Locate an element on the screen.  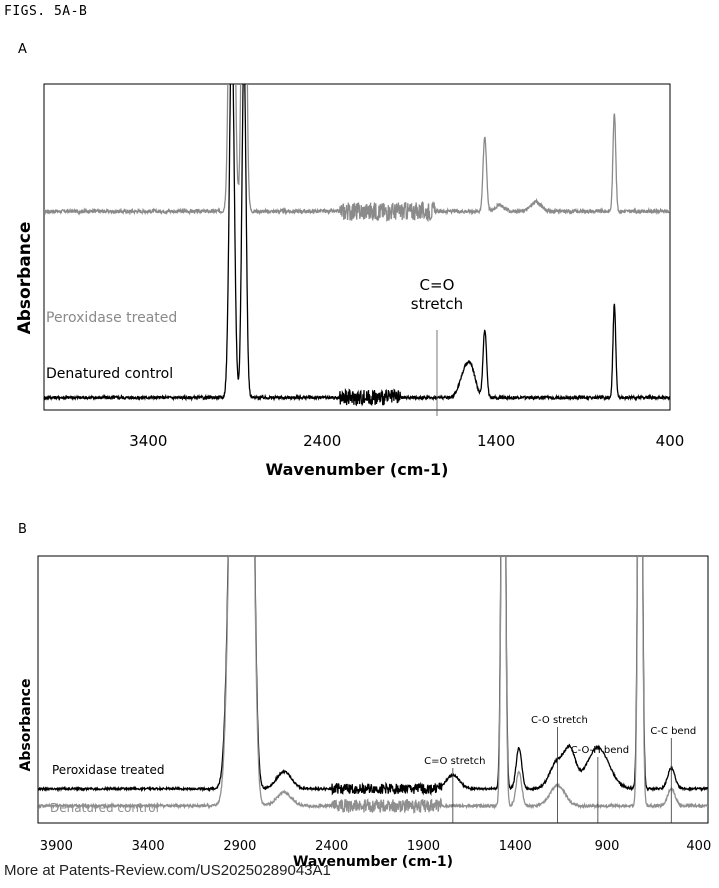
annotation-label: C=O stretch is located at coordinates (454, 761).